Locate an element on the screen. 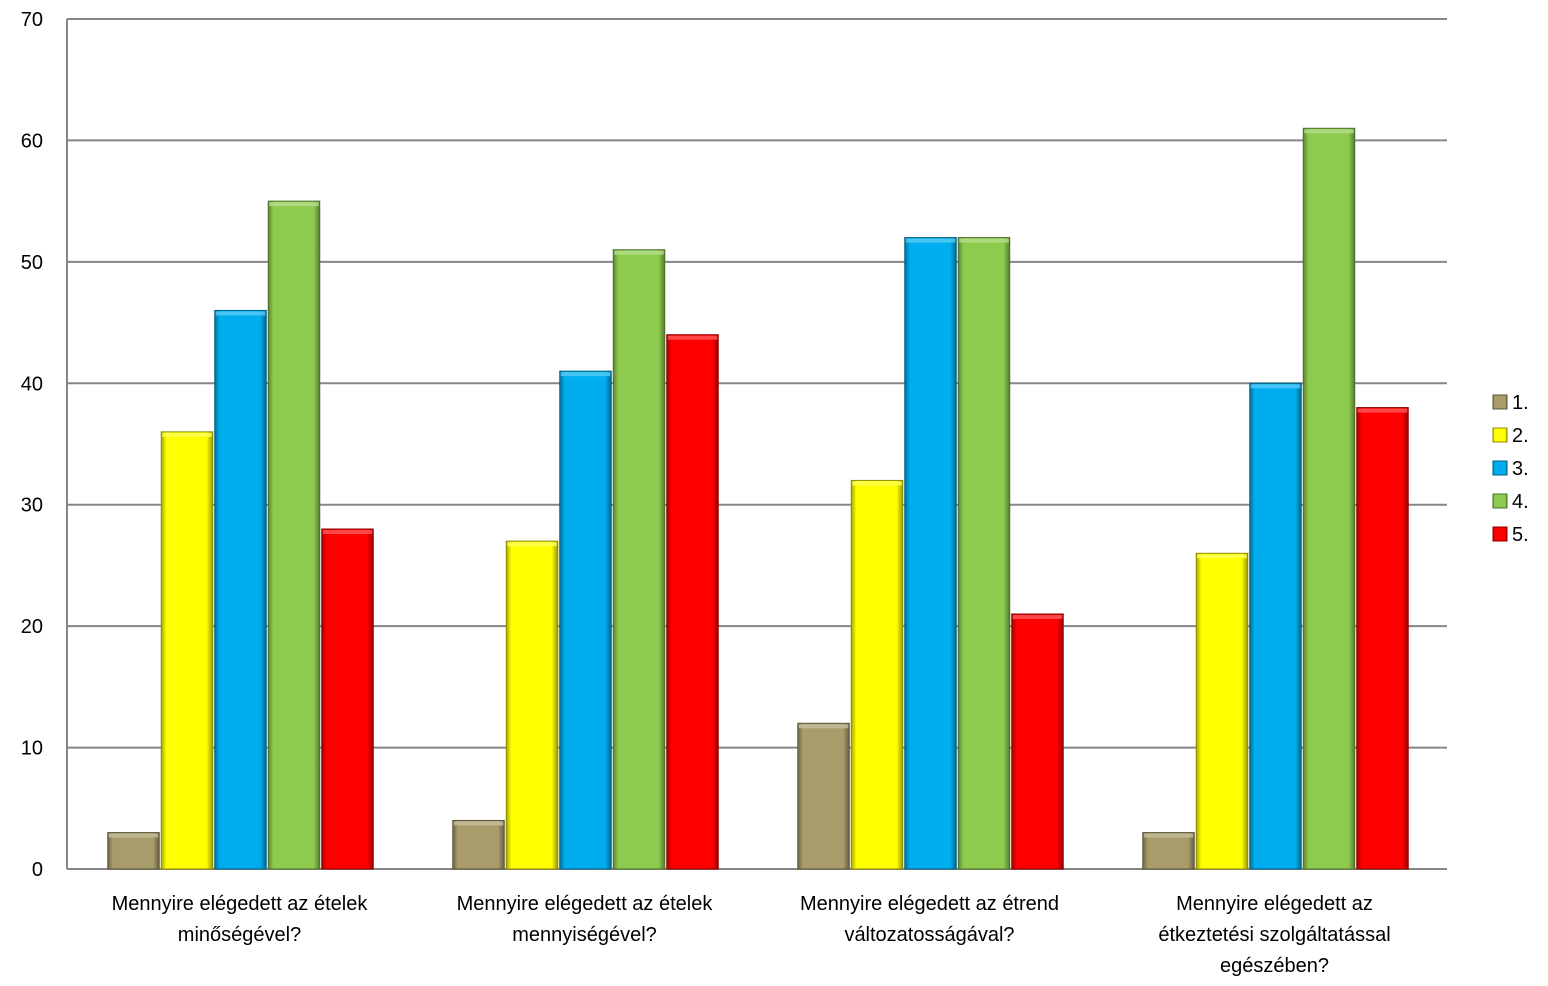  legend: 1. 2. 3. 4. 5. is located at coordinates (1510, 469).